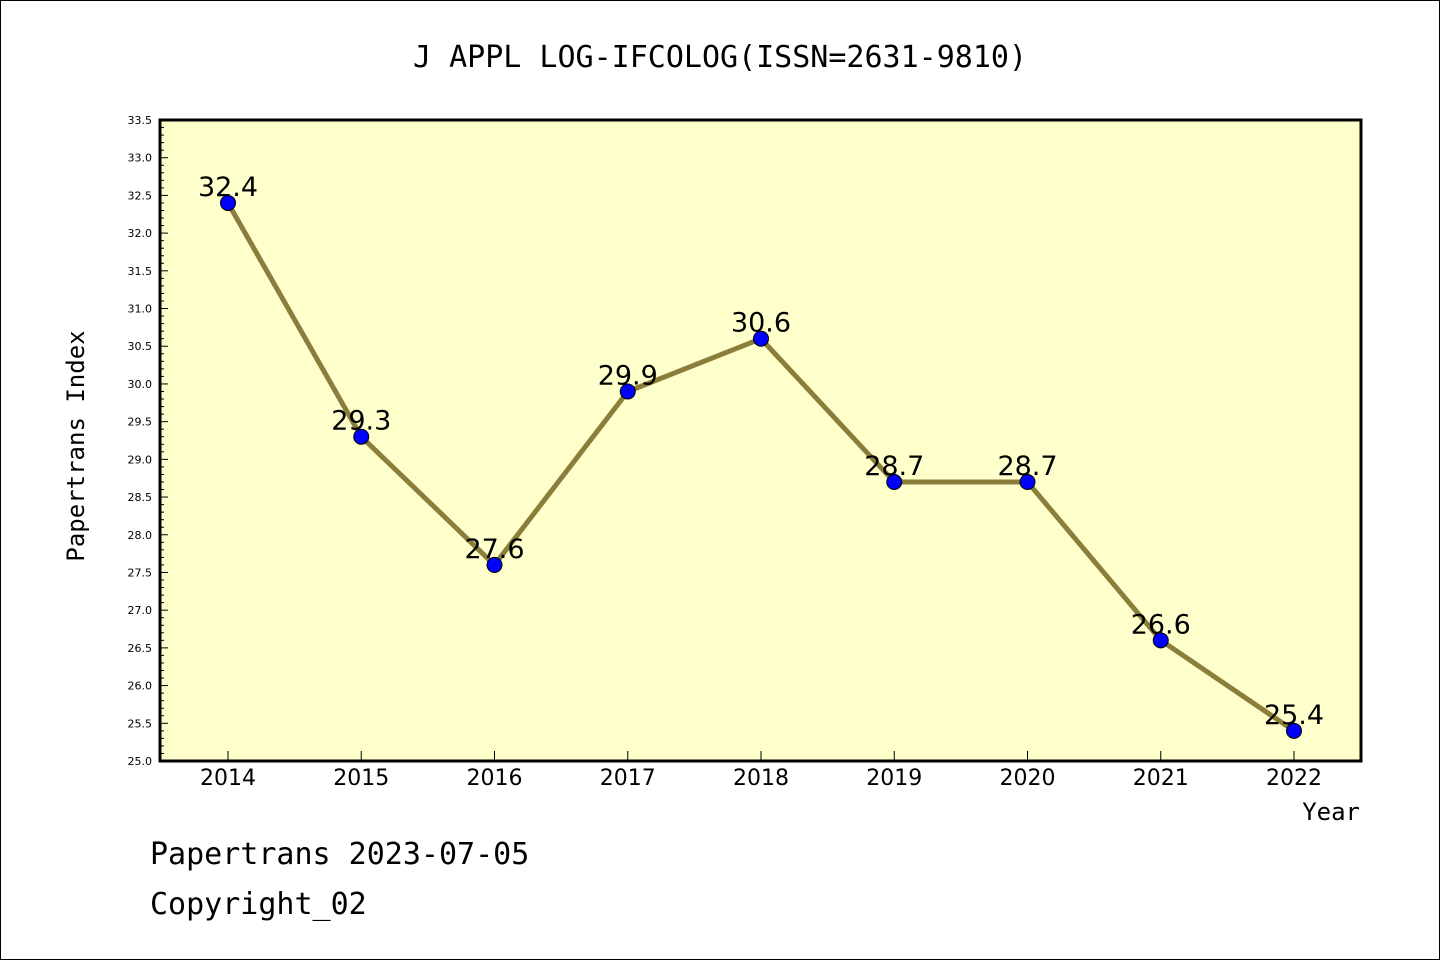 This screenshot has width=1440, height=960. What do you see at coordinates (140, 309) in the screenshot?
I see `y-tick-label: 31.0` at bounding box center [140, 309].